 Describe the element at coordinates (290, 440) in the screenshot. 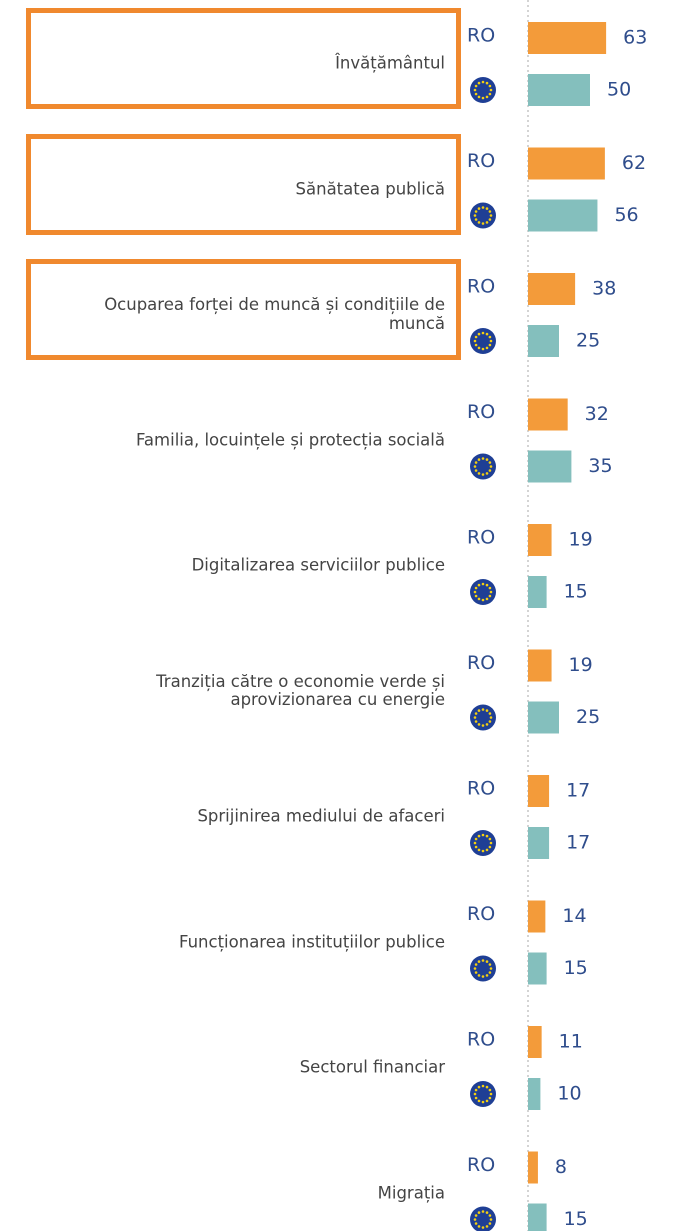

I see `category-label: Familia, locuințele și protecția socială` at that location.